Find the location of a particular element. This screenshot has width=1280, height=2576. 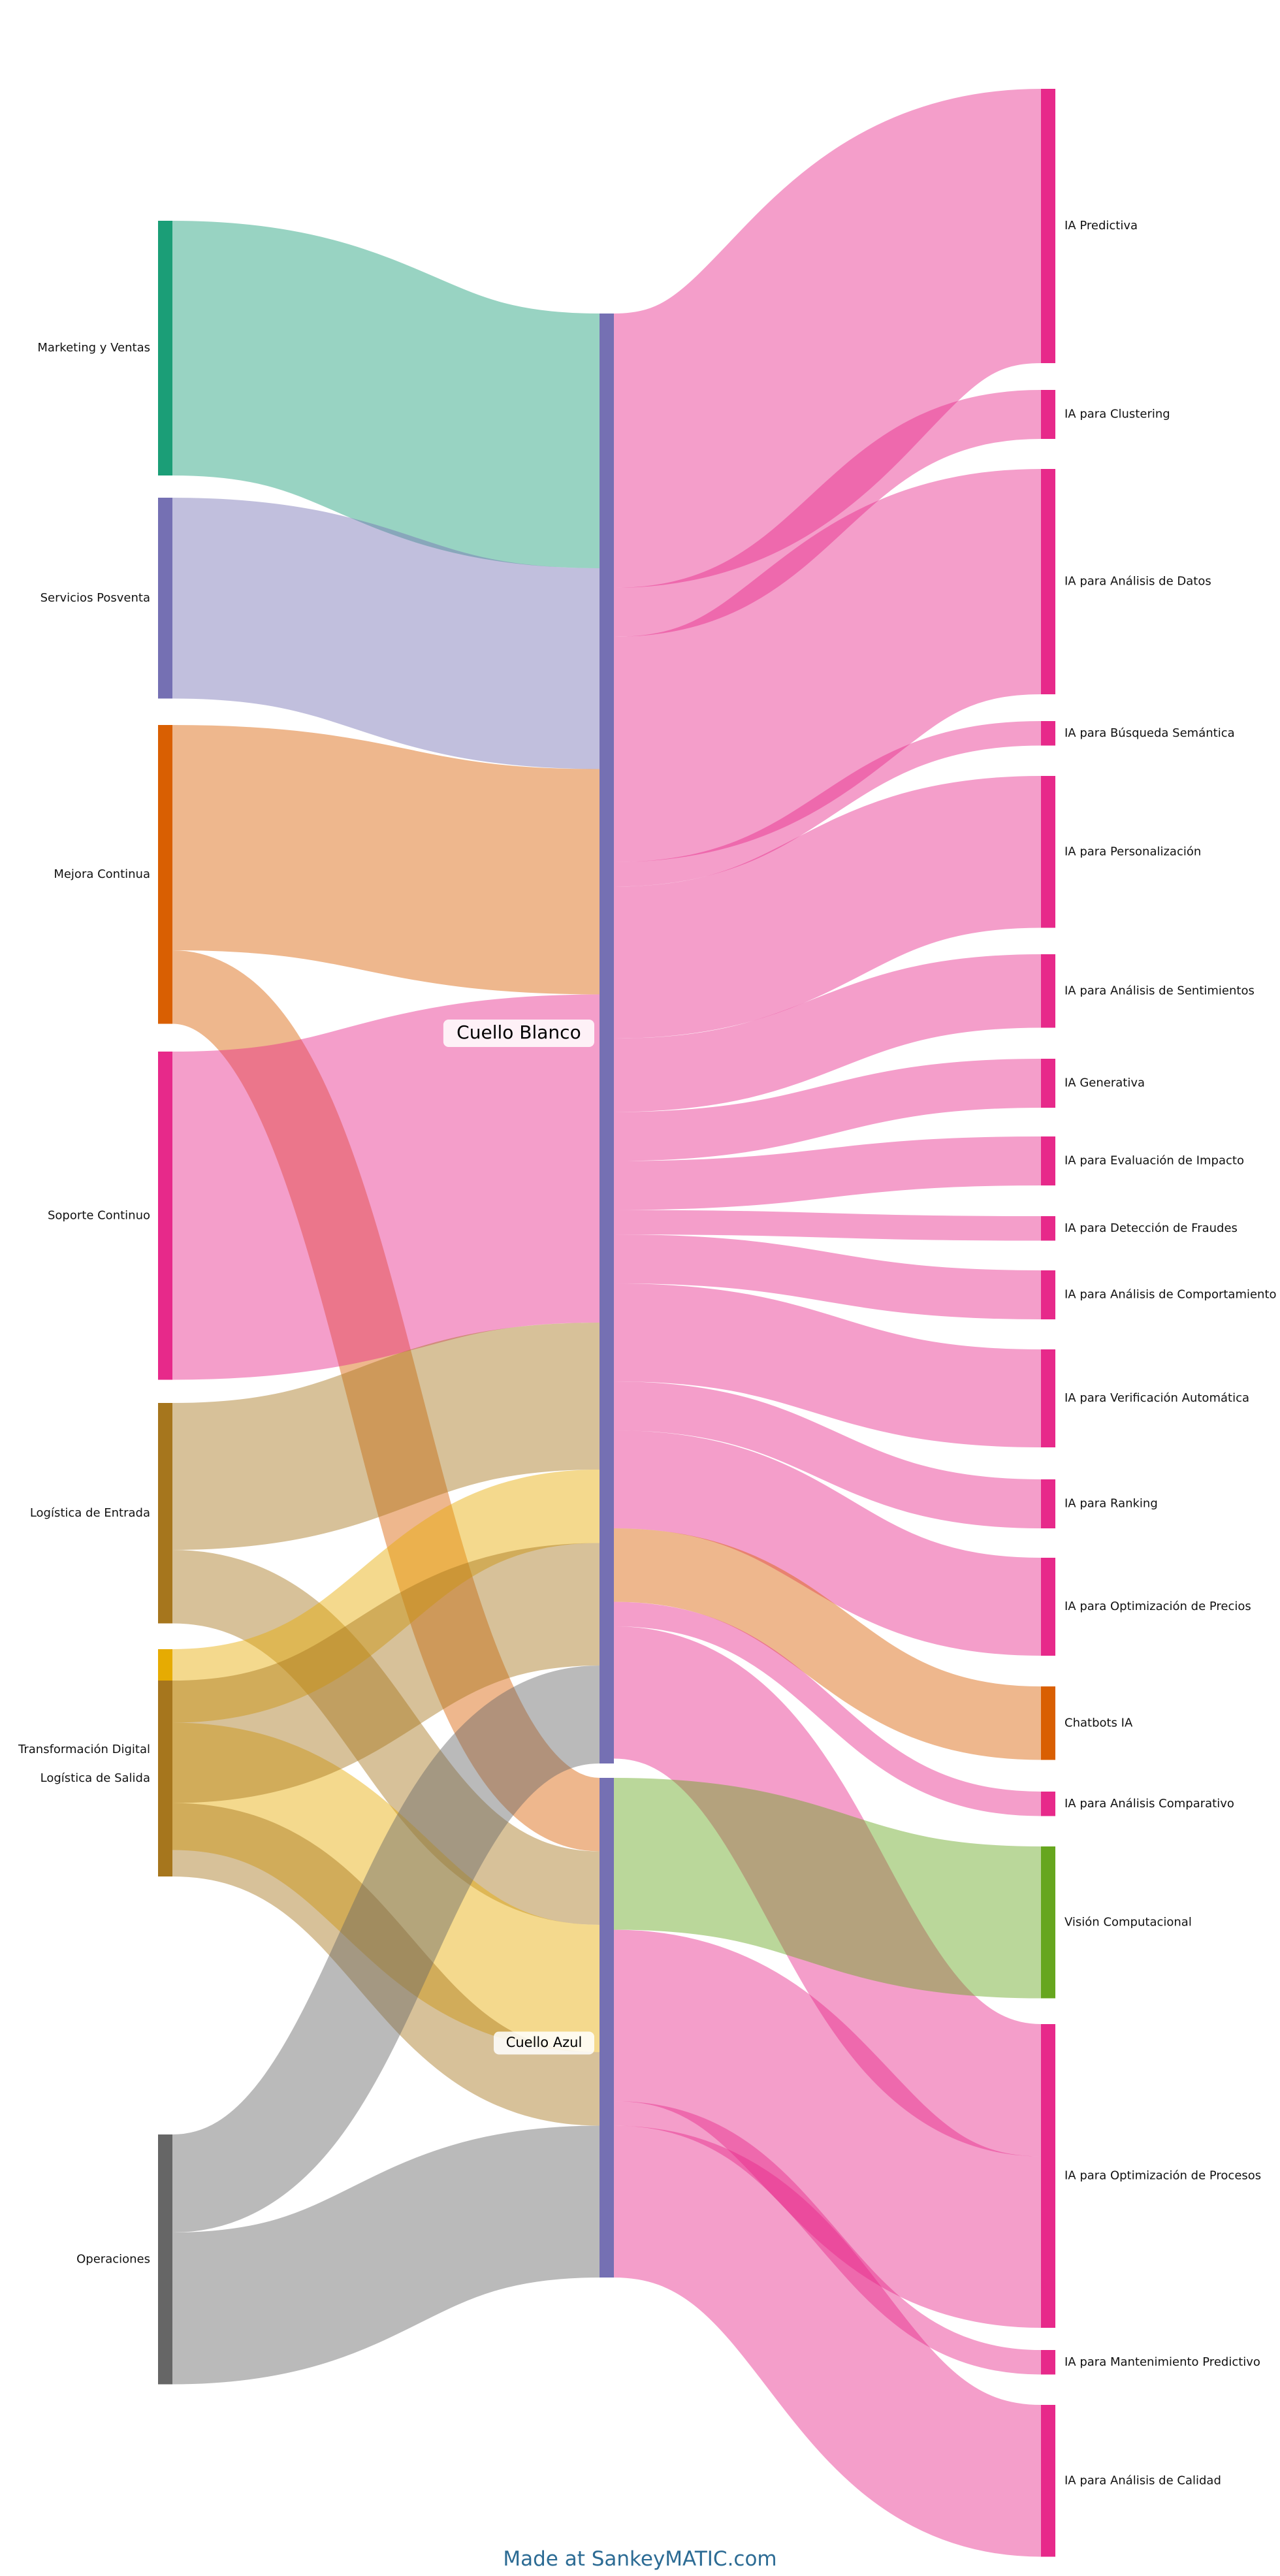

flow-cb-t12 is located at coordinates (827, 1455).